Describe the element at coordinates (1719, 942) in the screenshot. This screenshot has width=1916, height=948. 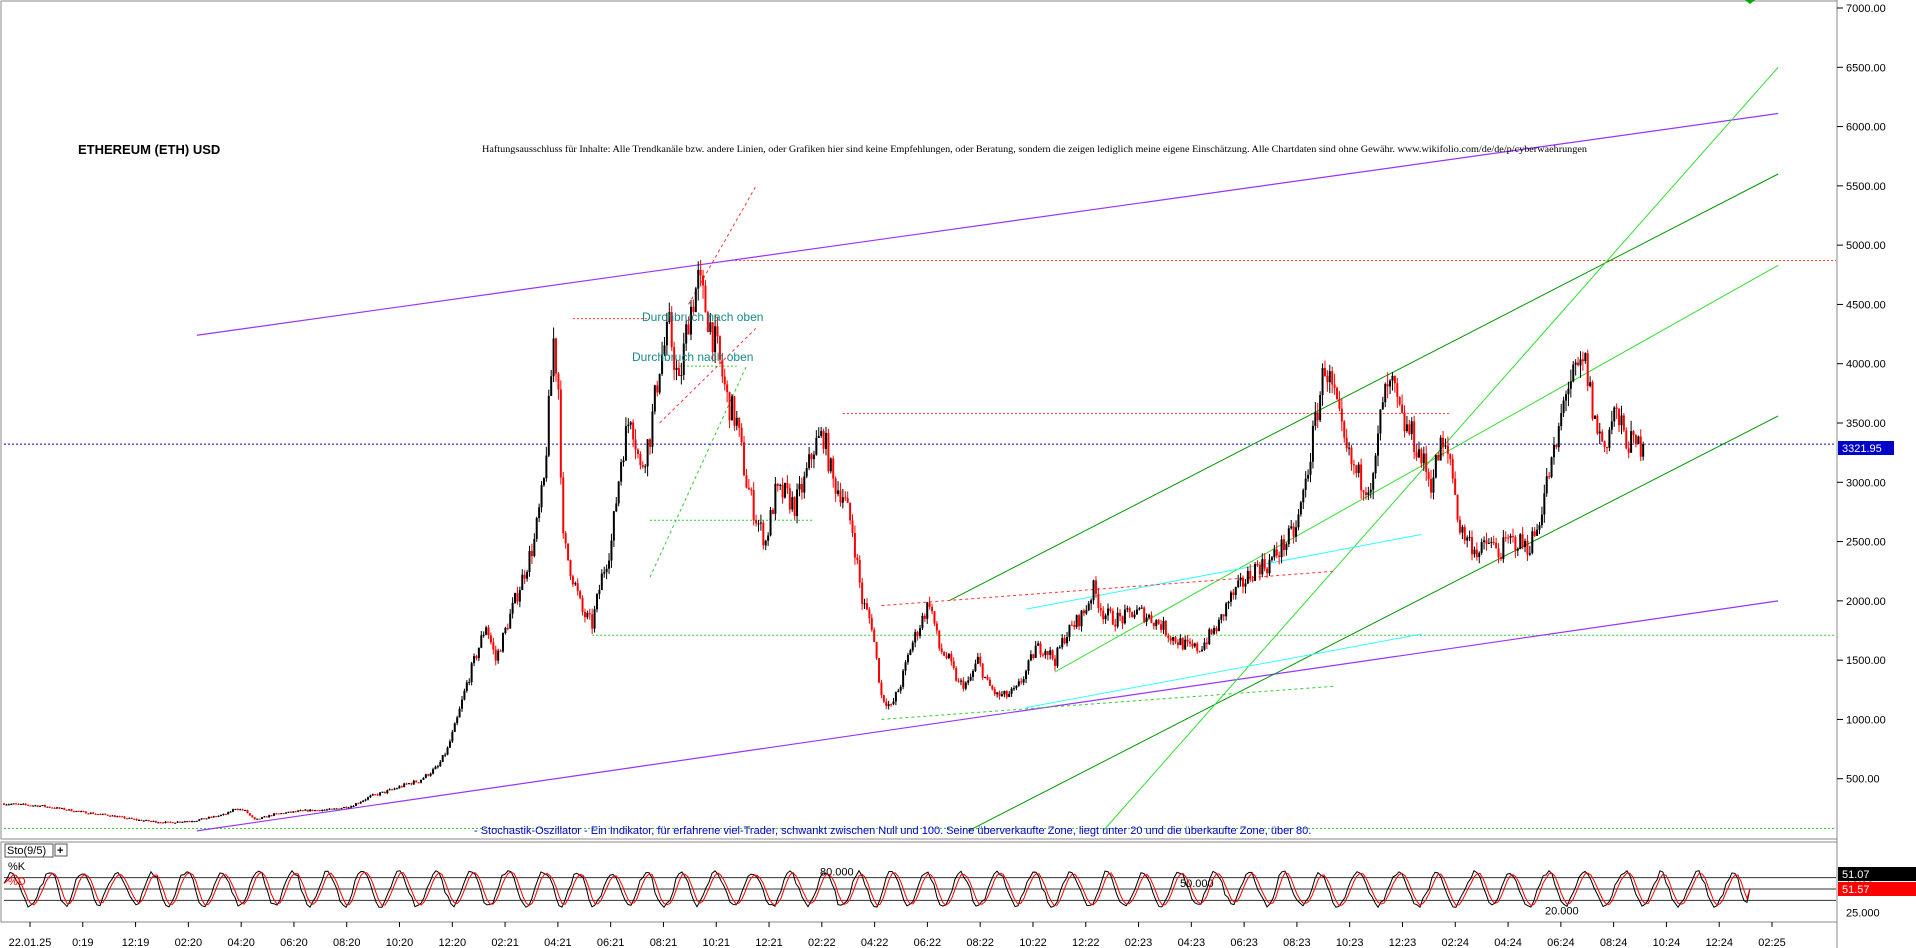
I see `x-tick-label: 12:24` at that location.